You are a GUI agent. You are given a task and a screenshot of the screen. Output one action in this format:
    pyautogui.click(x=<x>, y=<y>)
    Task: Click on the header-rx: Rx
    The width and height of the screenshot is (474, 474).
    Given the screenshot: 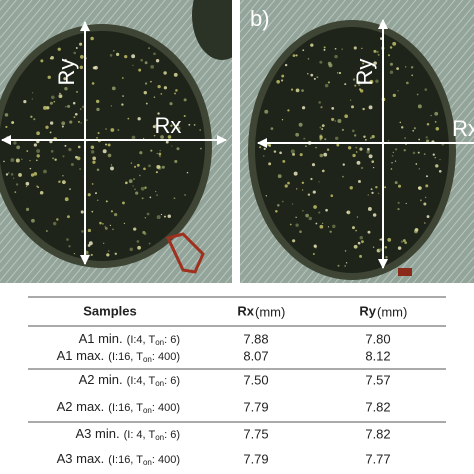 What is the action you would take?
    pyautogui.click(x=245, y=310)
    